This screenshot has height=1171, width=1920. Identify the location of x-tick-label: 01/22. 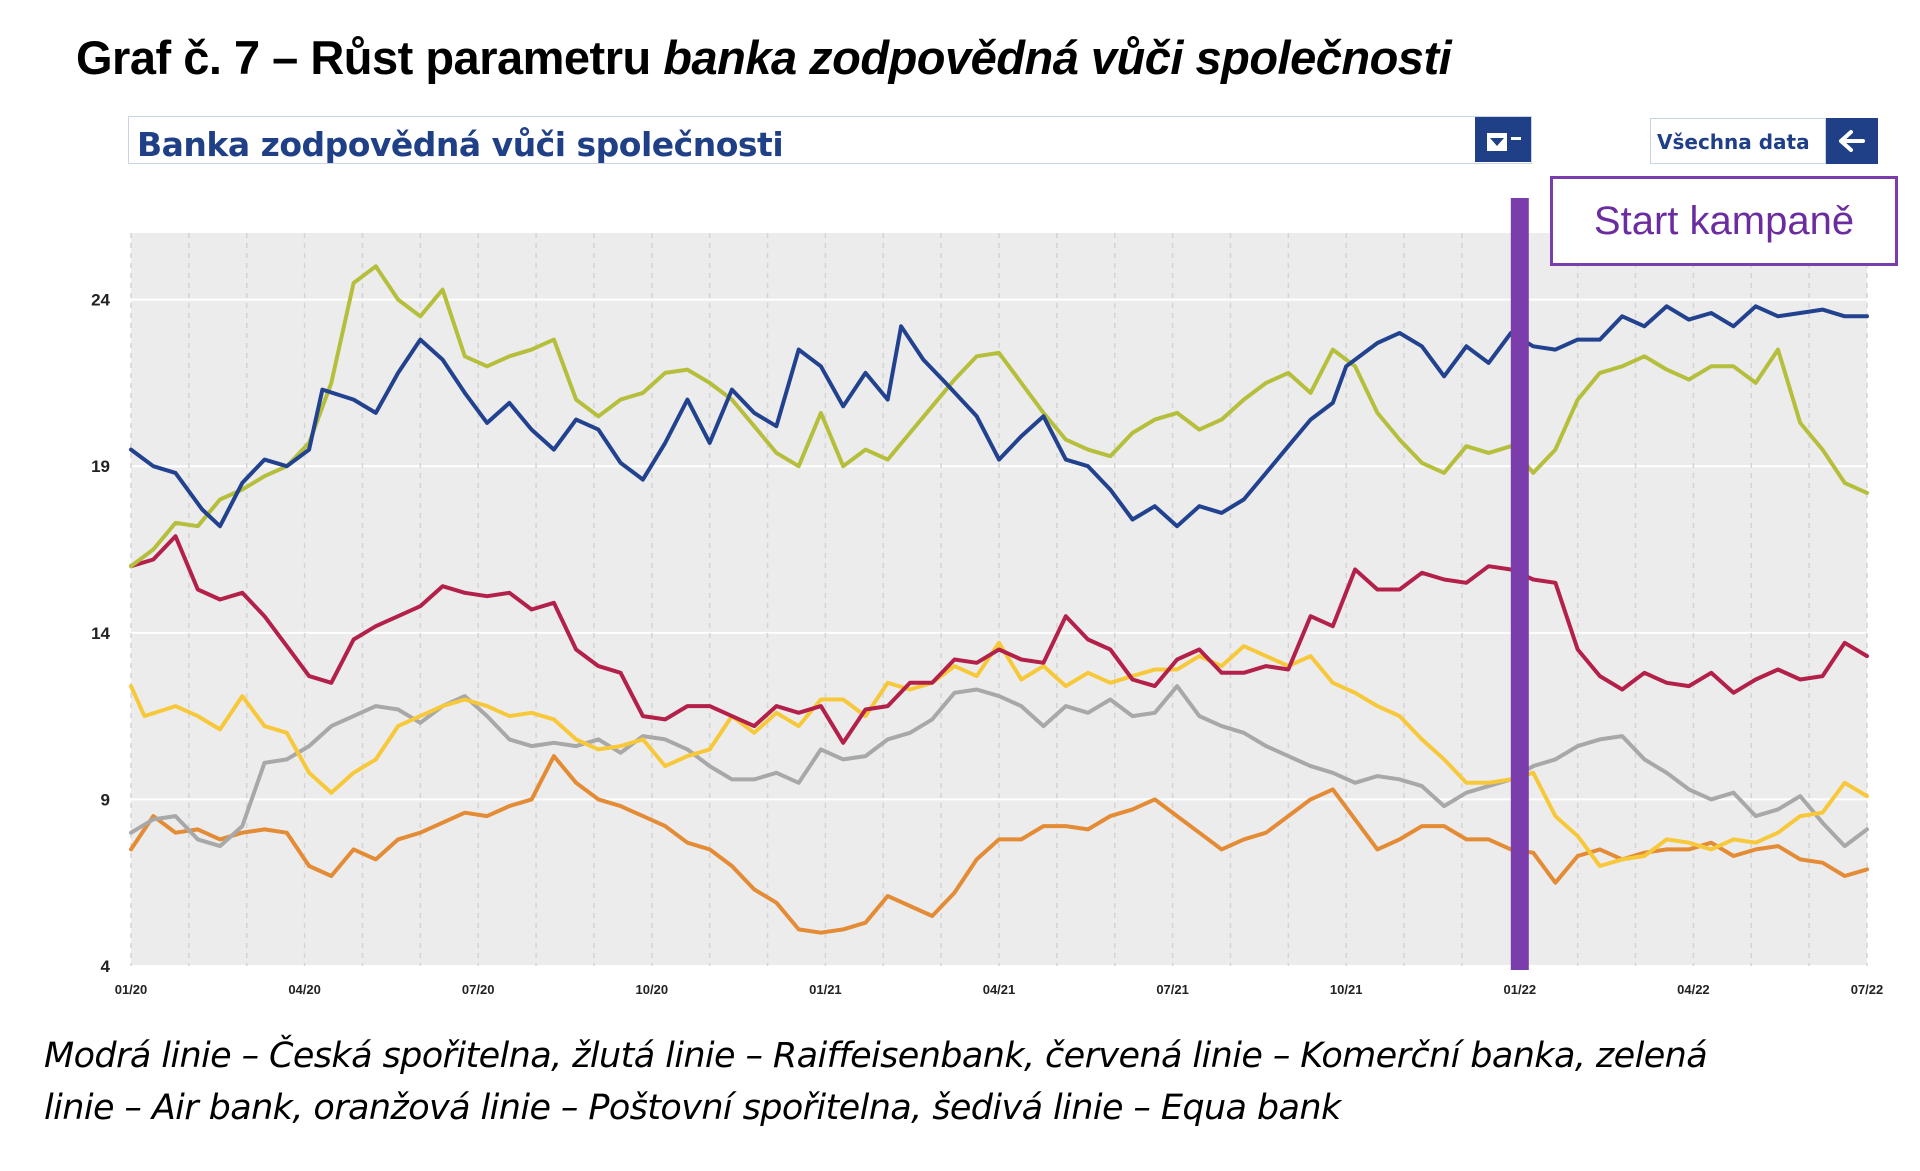
(1520, 989).